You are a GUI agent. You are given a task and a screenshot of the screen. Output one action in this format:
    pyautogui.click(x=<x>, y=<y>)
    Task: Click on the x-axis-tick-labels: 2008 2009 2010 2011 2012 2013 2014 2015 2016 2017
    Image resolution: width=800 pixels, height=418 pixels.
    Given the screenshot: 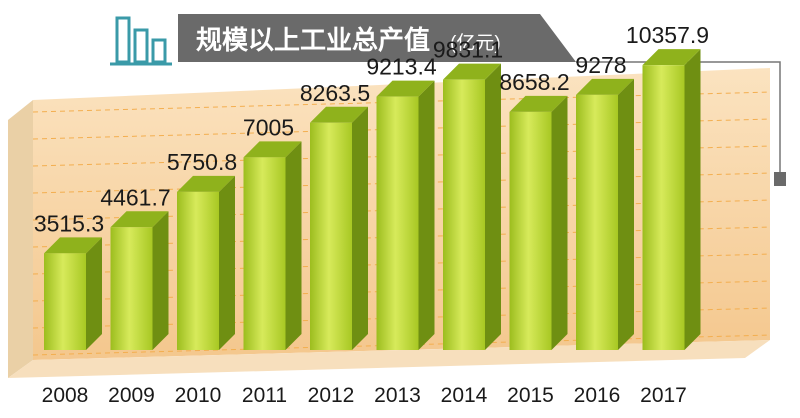 What is the action you would take?
    pyautogui.click(x=364, y=395)
    